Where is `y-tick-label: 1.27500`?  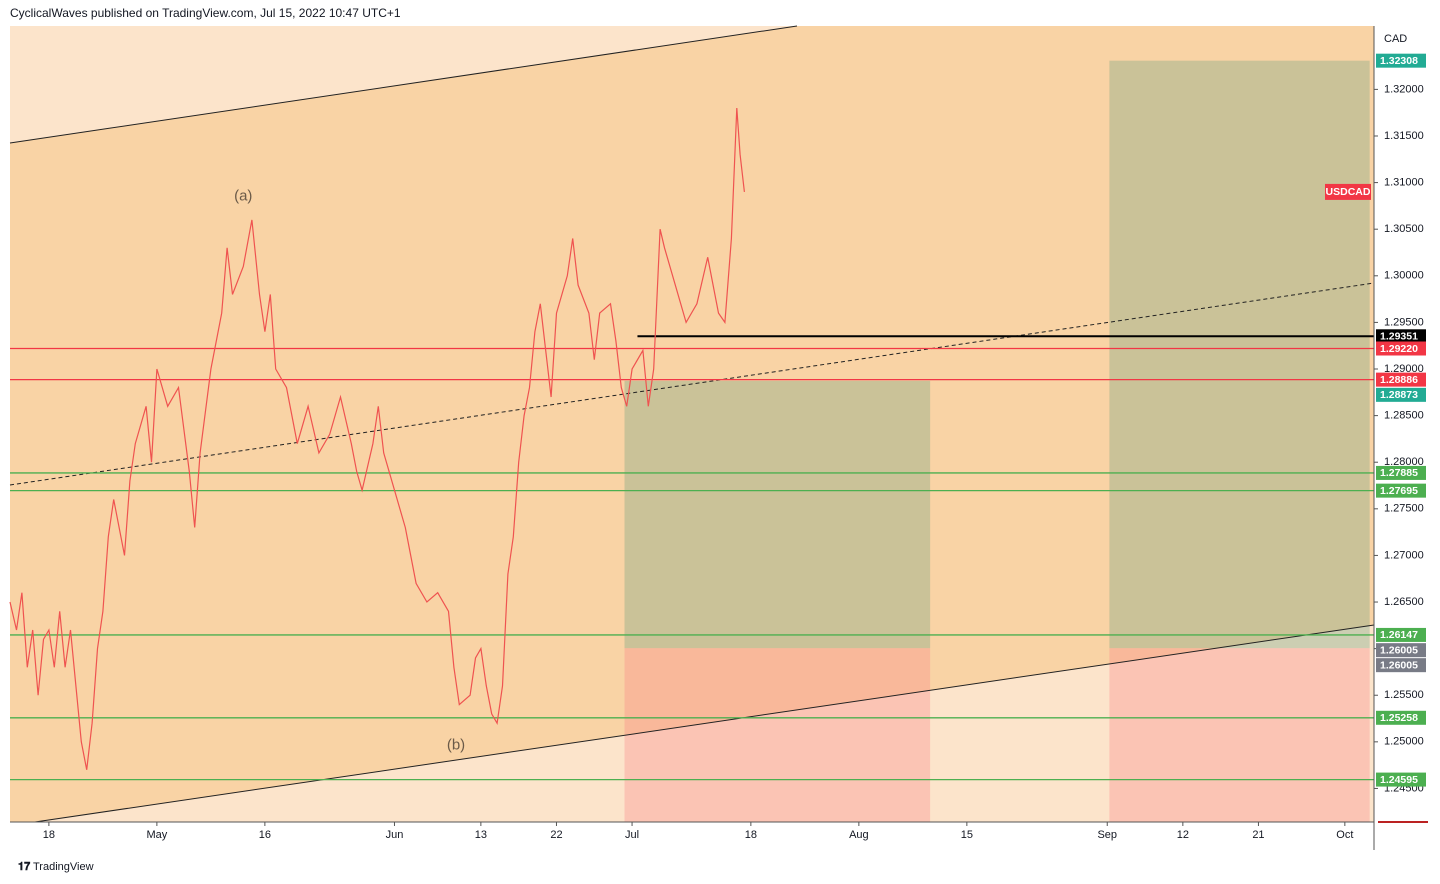 y-tick-label: 1.27500 is located at coordinates (1404, 509).